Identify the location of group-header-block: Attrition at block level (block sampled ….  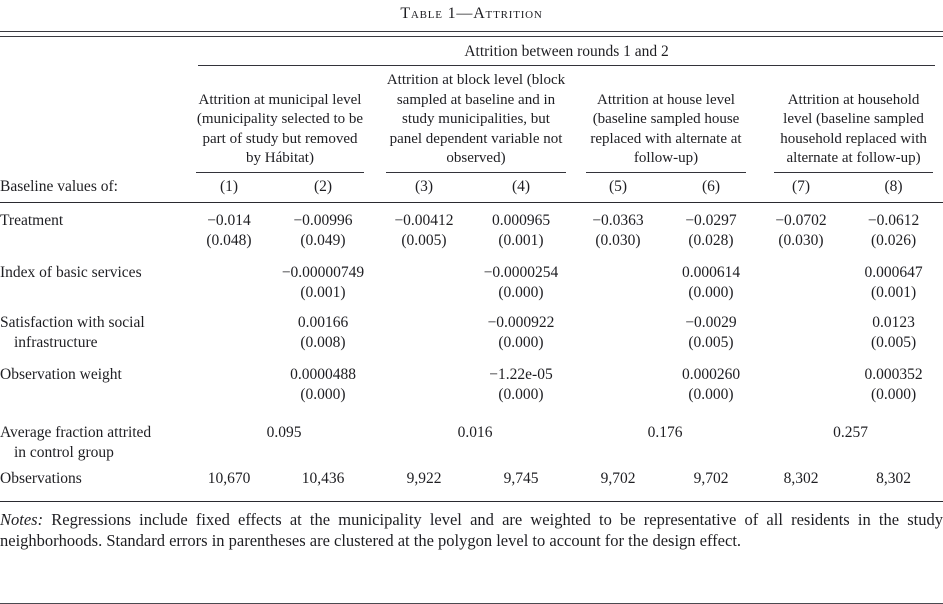
(475, 119).